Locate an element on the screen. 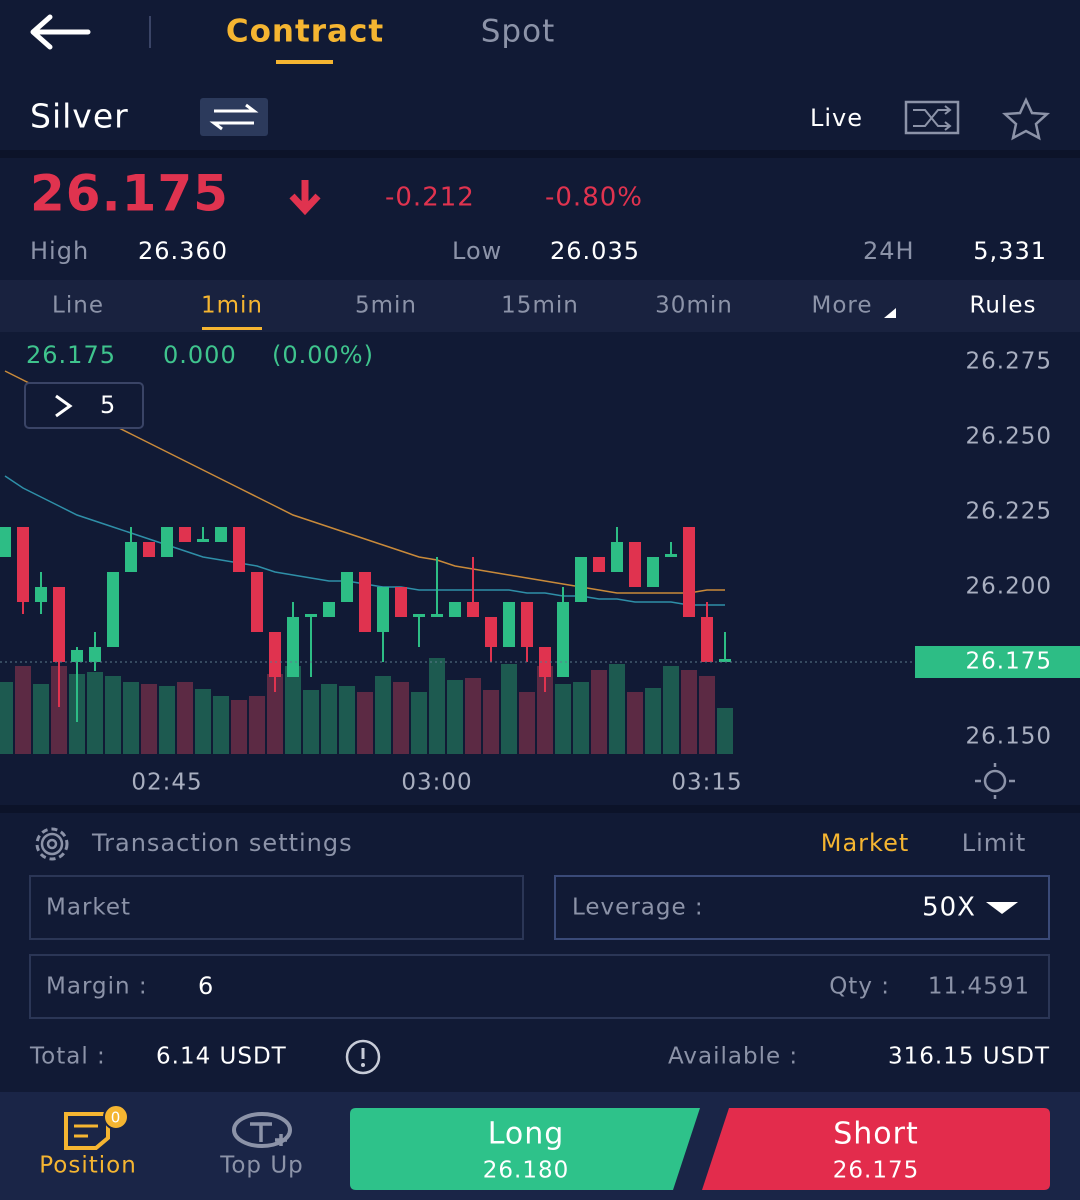 Image resolution: width=1080 pixels, height=1200 pixels. volume-label: 24H is located at coordinates (889, 251).